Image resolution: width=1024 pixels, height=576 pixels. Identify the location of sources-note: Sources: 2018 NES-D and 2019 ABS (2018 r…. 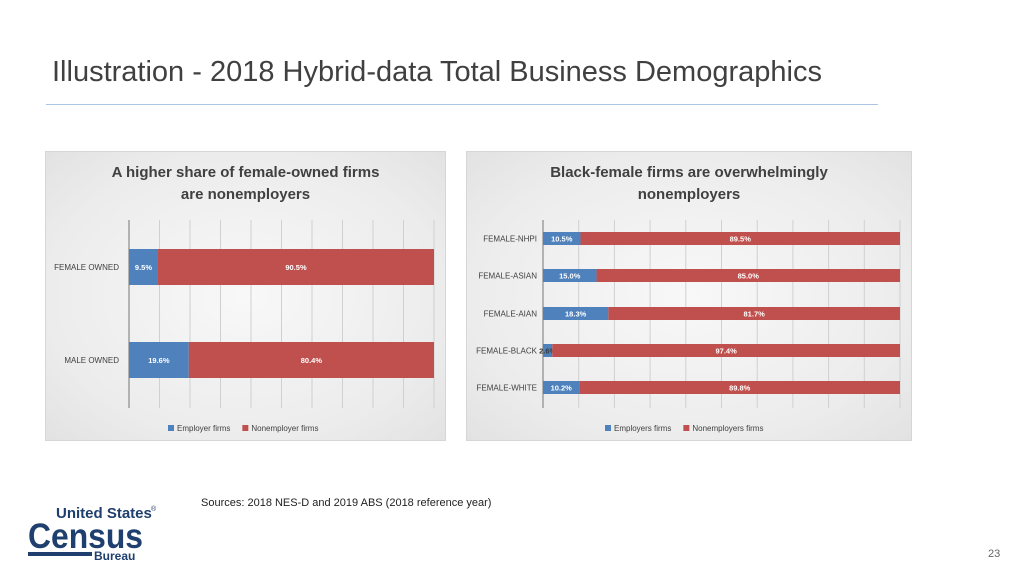
(346, 503).